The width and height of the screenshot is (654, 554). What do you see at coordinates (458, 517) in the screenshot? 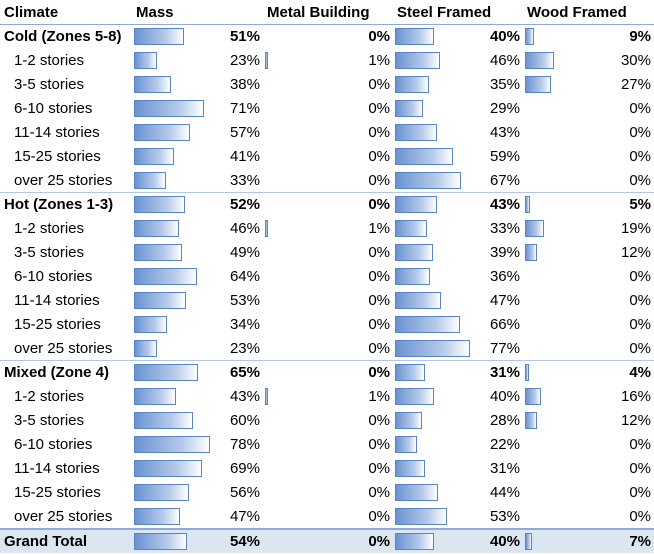
I see `cell-steel-framed: 53%` at bounding box center [458, 517].